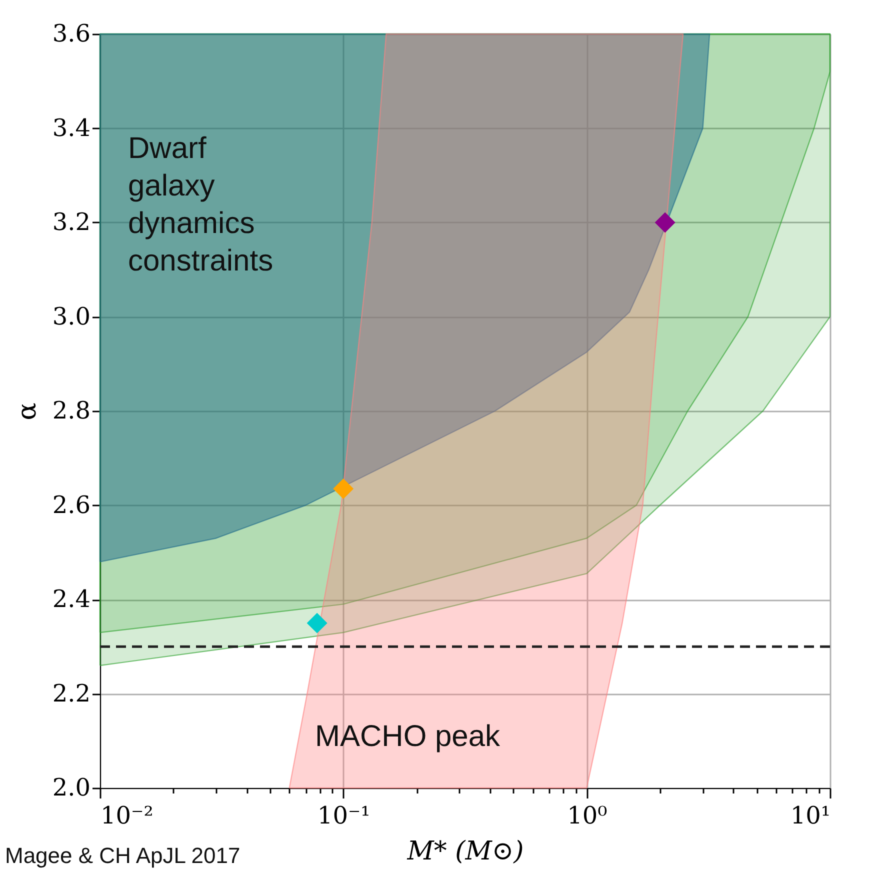  Describe the element at coordinates (201, 205) in the screenshot. I see `annotation: Dwarf galaxy dynamics constraints` at that location.